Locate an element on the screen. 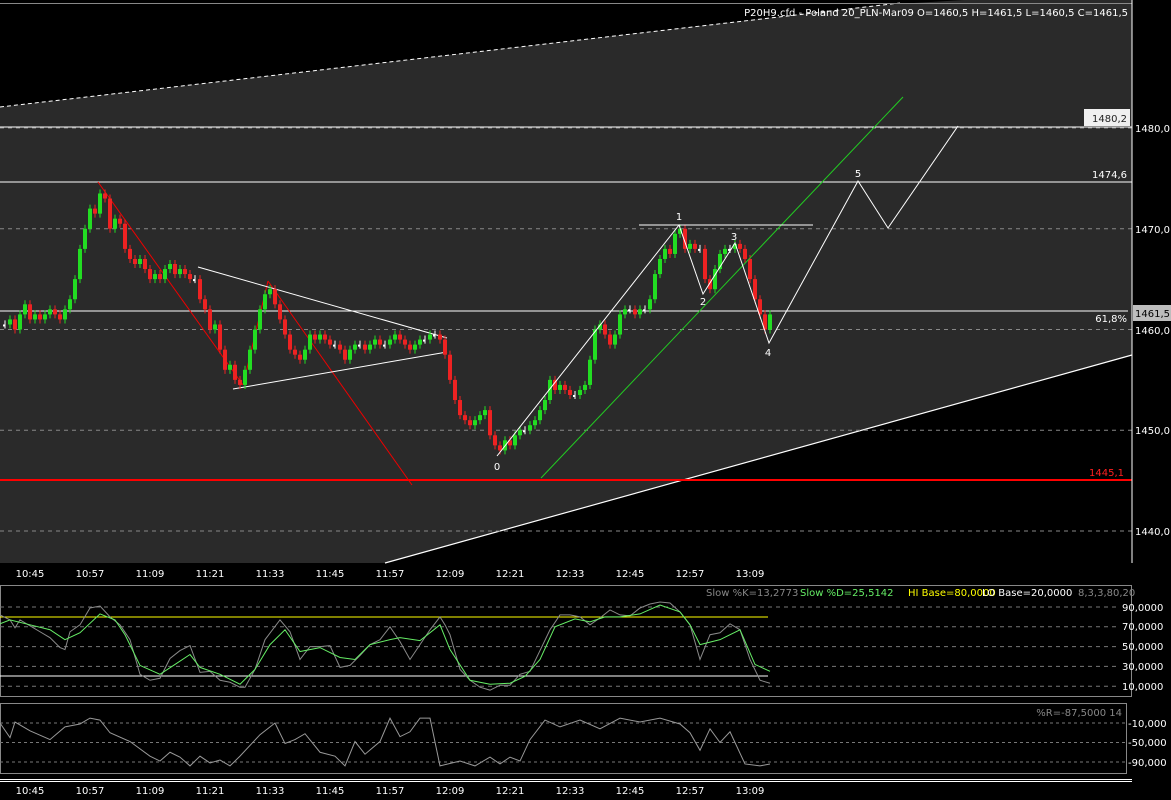 This screenshot has width=1171, height=800. price-tick: 1470,0 is located at coordinates (1152, 230).